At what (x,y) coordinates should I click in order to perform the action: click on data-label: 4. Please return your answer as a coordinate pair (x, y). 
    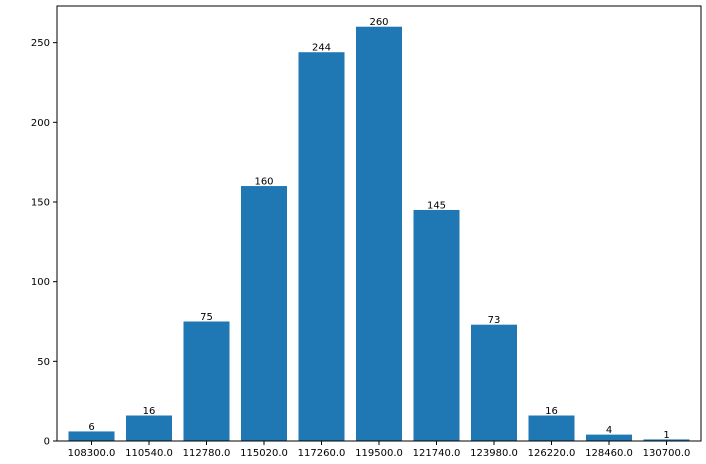
    Looking at the image, I should click on (609, 430).